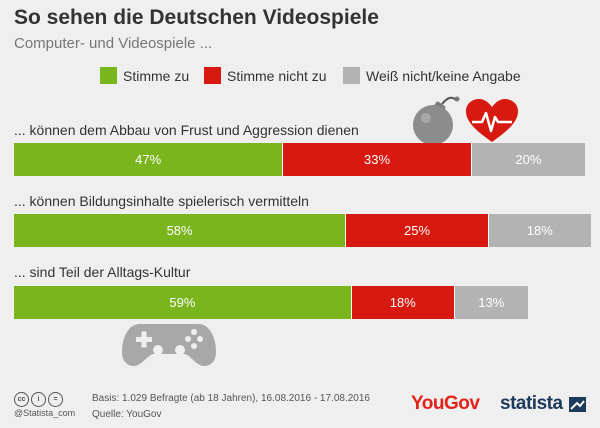 This screenshot has height=428, width=600. I want to click on bar-row-1: 47% 33% 20%, so click(299, 159).